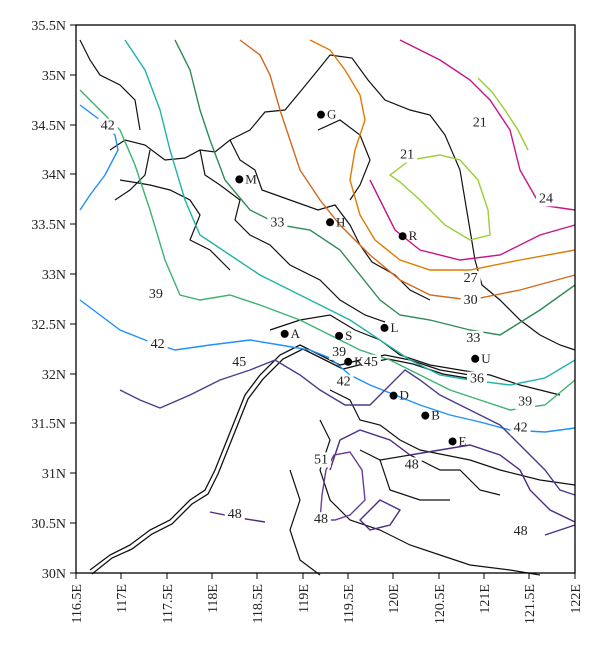 This screenshot has width=600, height=652. I want to click on lat-label: 30N, so click(54, 574).